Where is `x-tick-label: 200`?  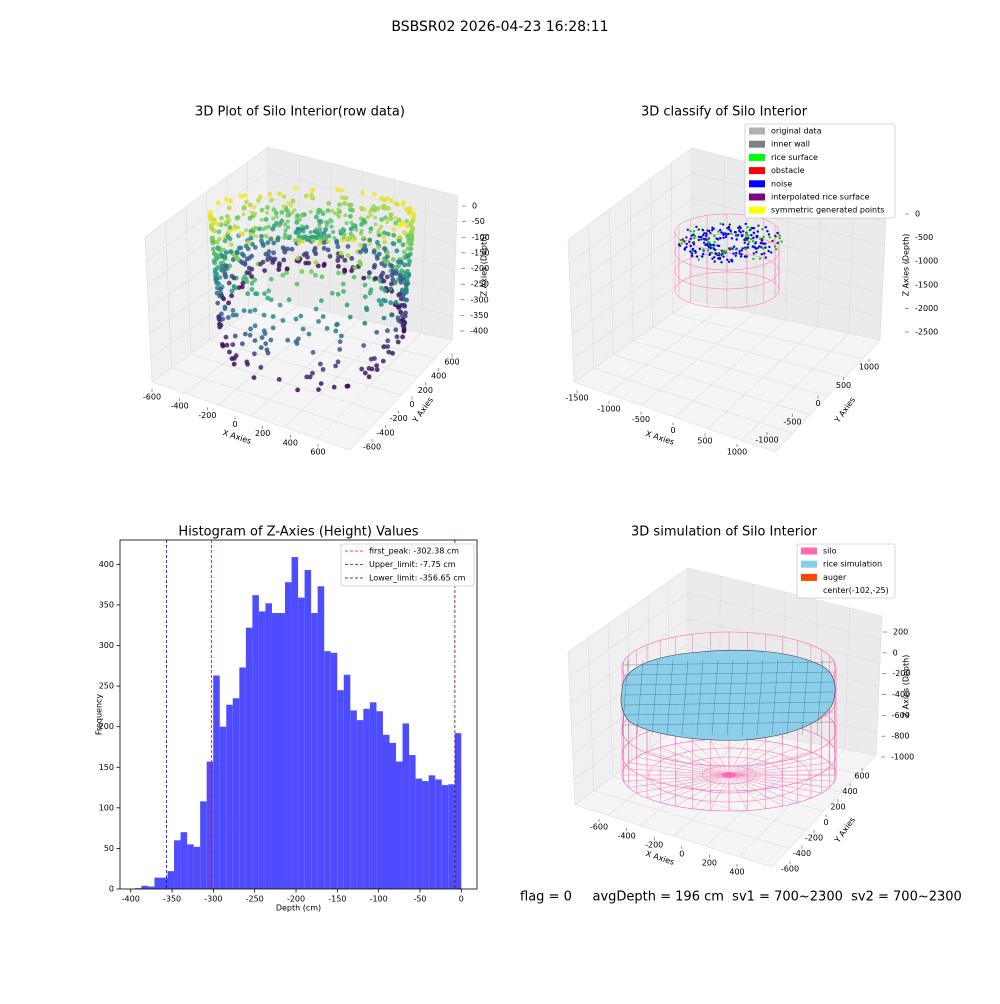 x-tick-label: 200 is located at coordinates (262, 433).